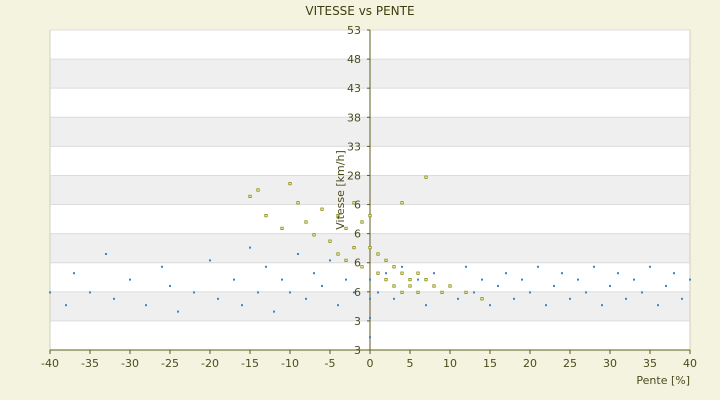 The image size is (720, 400). What do you see at coordinates (210, 363) in the screenshot?
I see `x-tick-label: -20` at bounding box center [210, 363].